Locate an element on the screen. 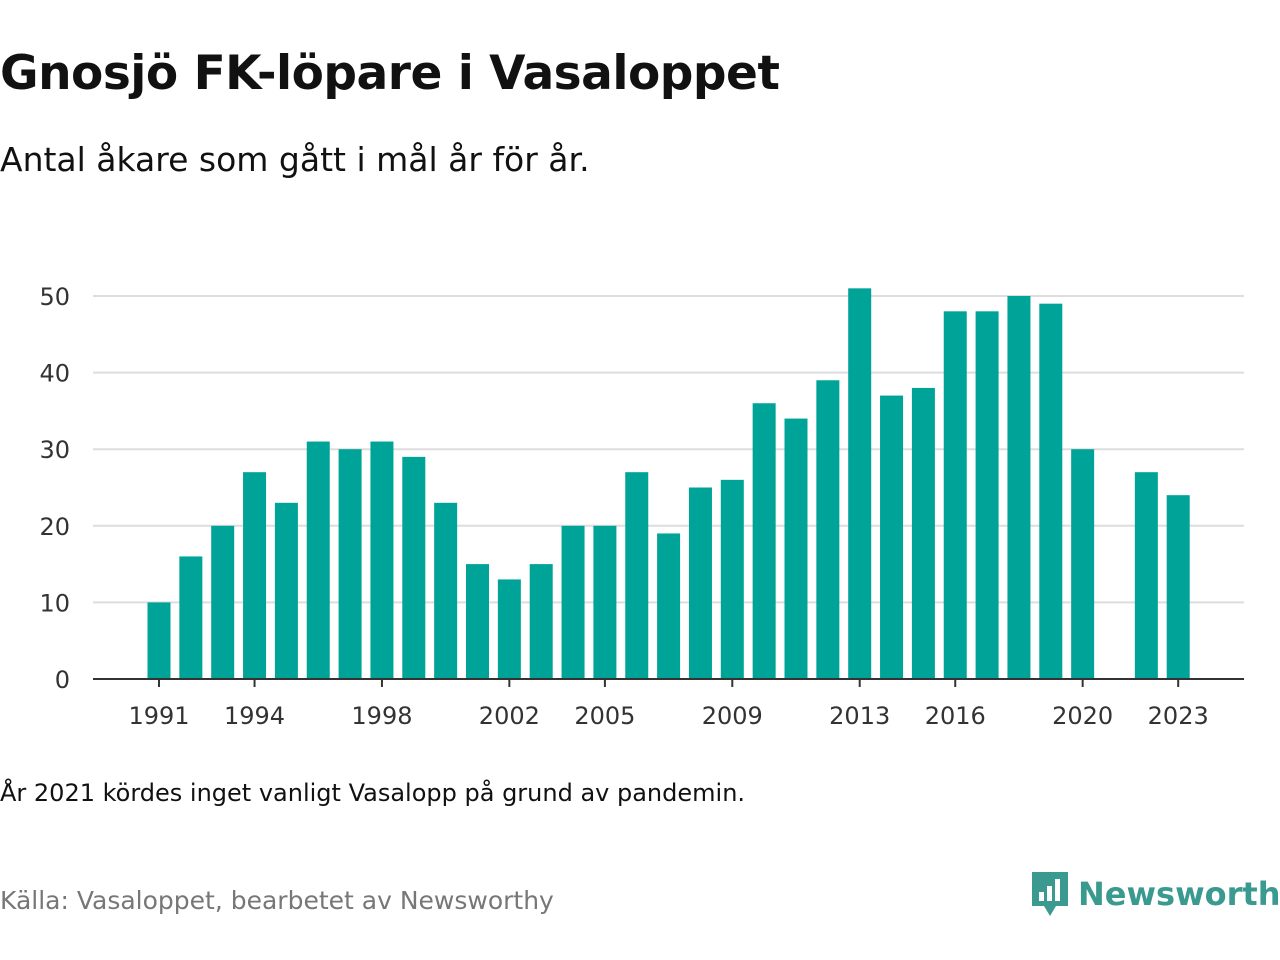 The image size is (1280, 960). y-tick-label: 0 is located at coordinates (62, 680).